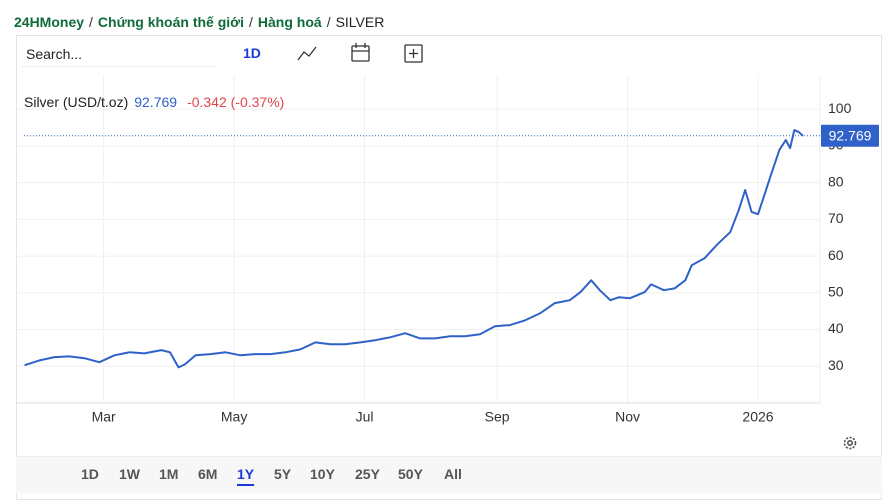 The height and width of the screenshot is (502, 890). Describe the element at coordinates (129, 474) in the screenshot. I see `range-button: 1W` at that location.